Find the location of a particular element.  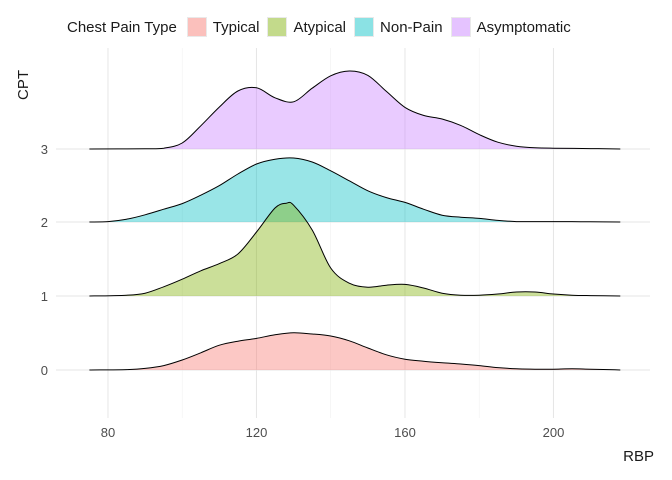

ridge-area-non-pain is located at coordinates (355, 189).